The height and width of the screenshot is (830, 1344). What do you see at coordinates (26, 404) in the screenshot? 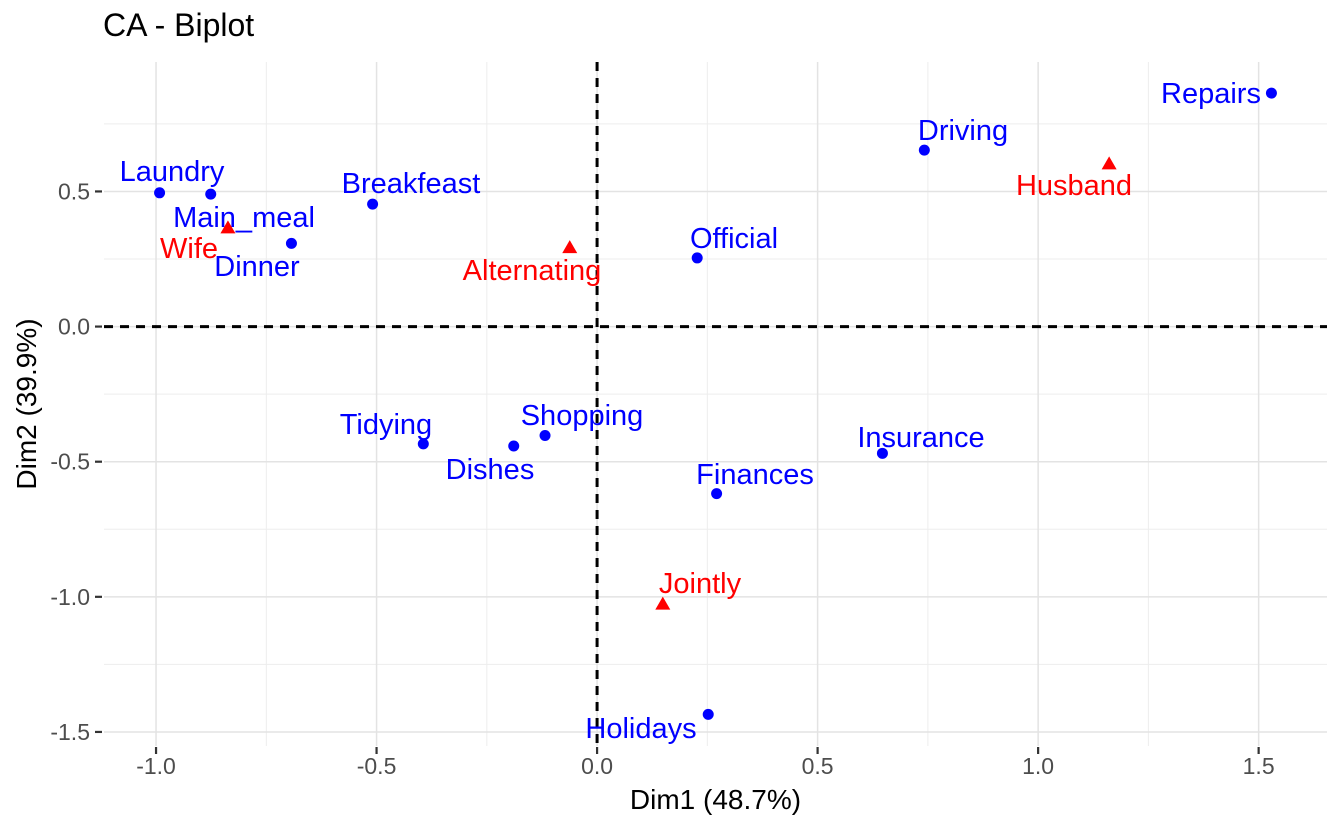
I see `y-axis-title: Dim2 (39.9%)` at bounding box center [26, 404].